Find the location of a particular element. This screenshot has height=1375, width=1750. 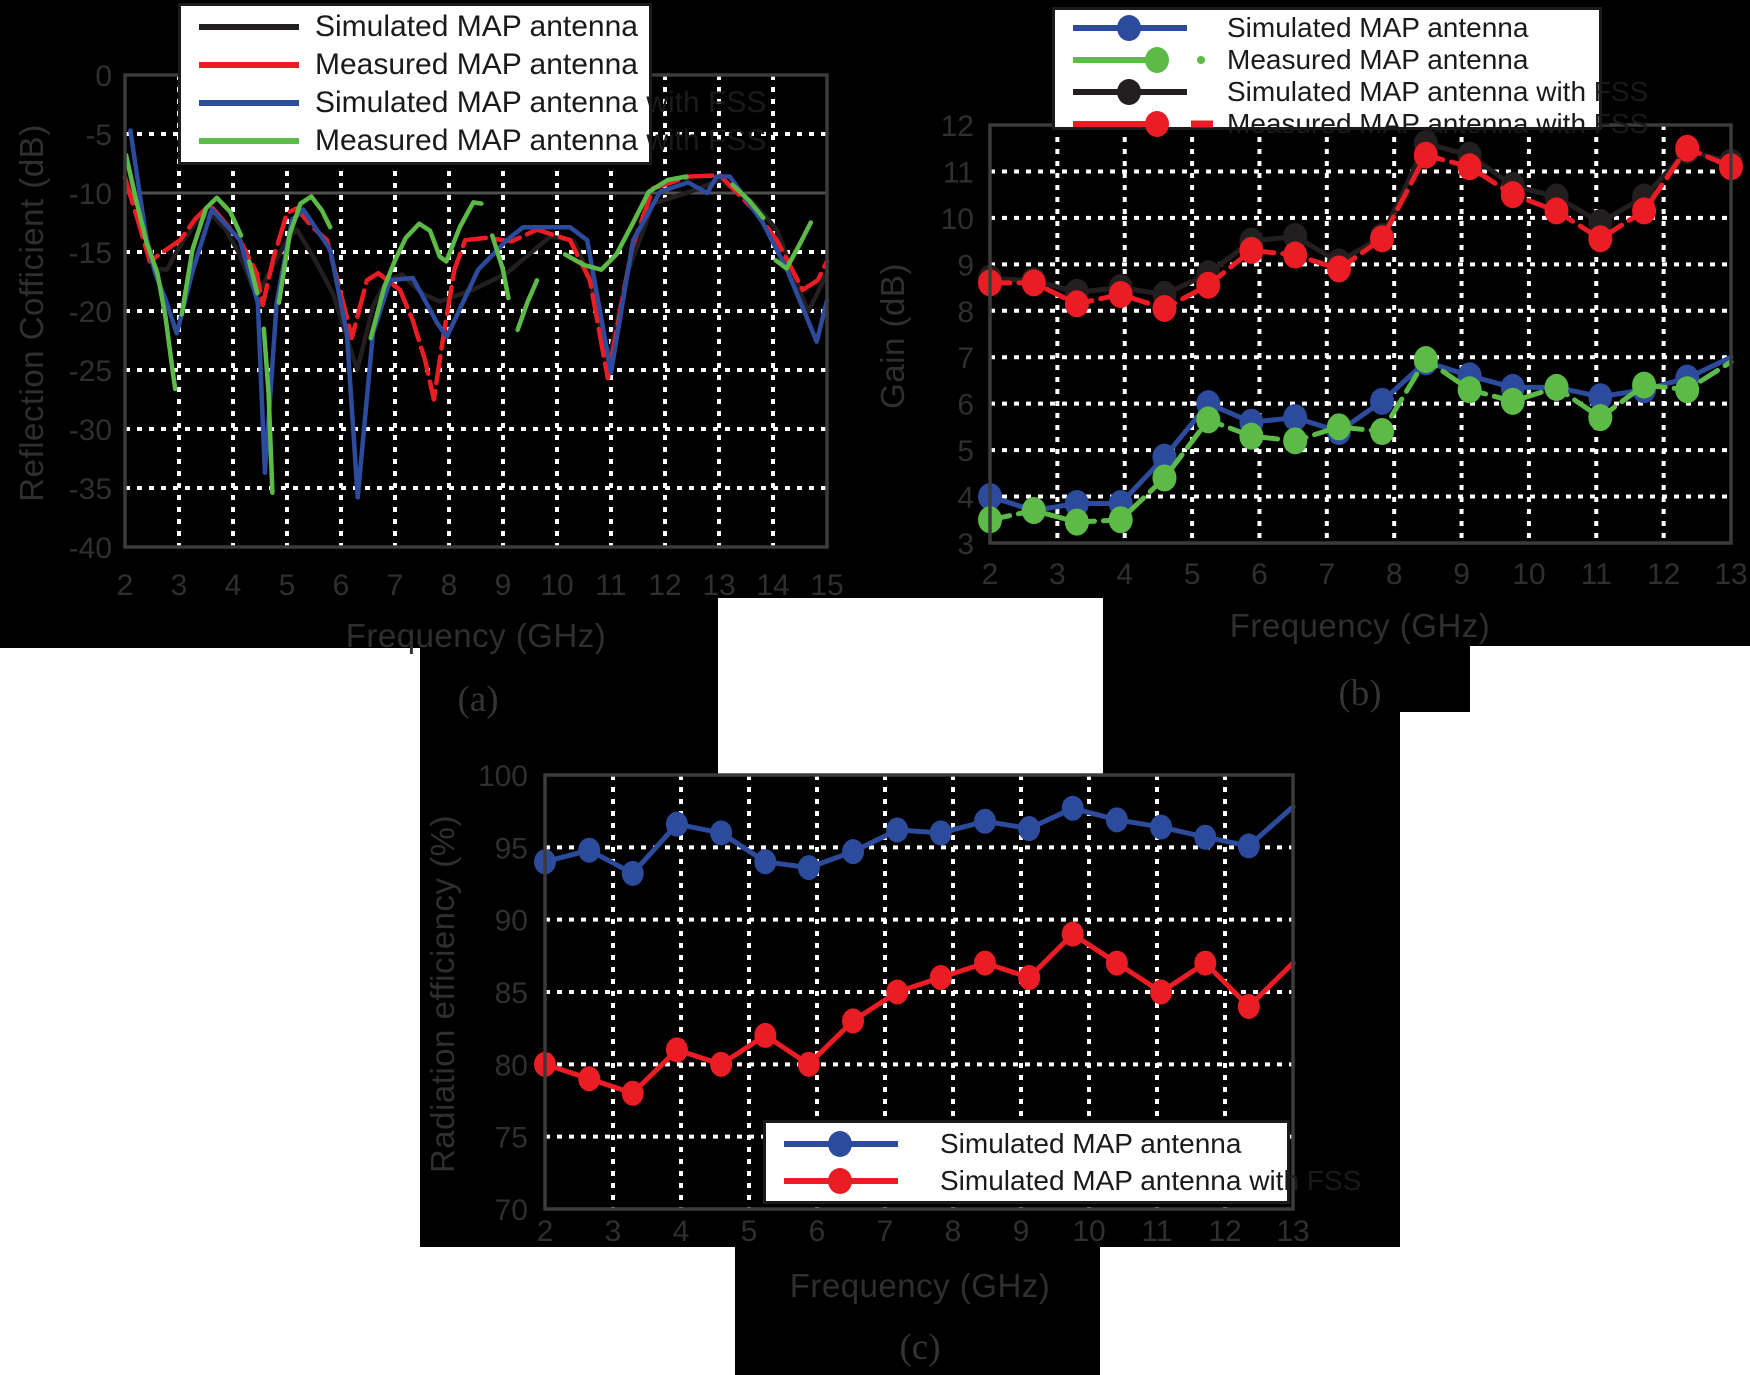

y-tick-label: 10 is located at coordinates (957, 219).